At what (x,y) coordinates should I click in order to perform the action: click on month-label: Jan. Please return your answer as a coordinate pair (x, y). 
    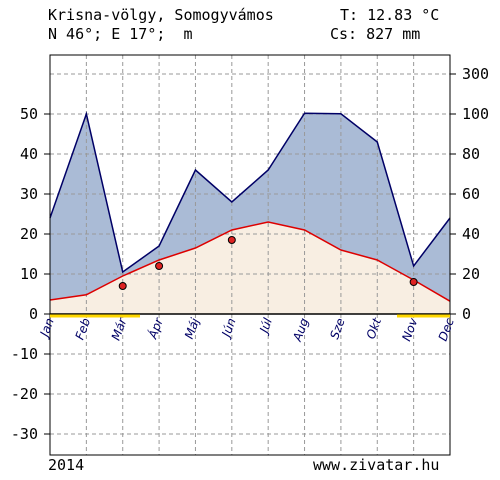
    Looking at the image, I should click on (47, 328).